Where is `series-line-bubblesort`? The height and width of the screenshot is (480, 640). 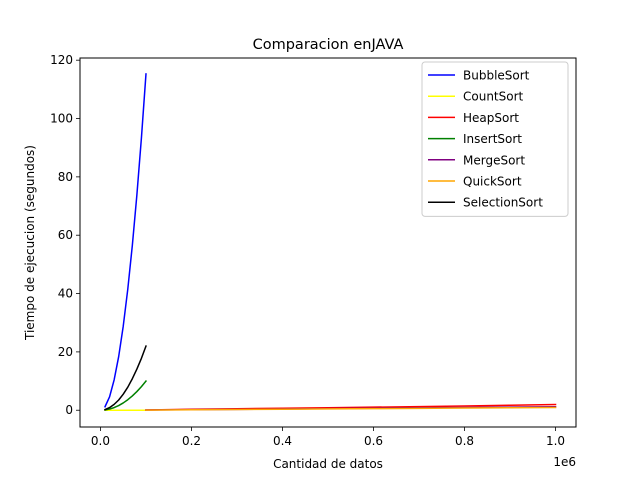
series-line-bubblesort is located at coordinates (125, 240).